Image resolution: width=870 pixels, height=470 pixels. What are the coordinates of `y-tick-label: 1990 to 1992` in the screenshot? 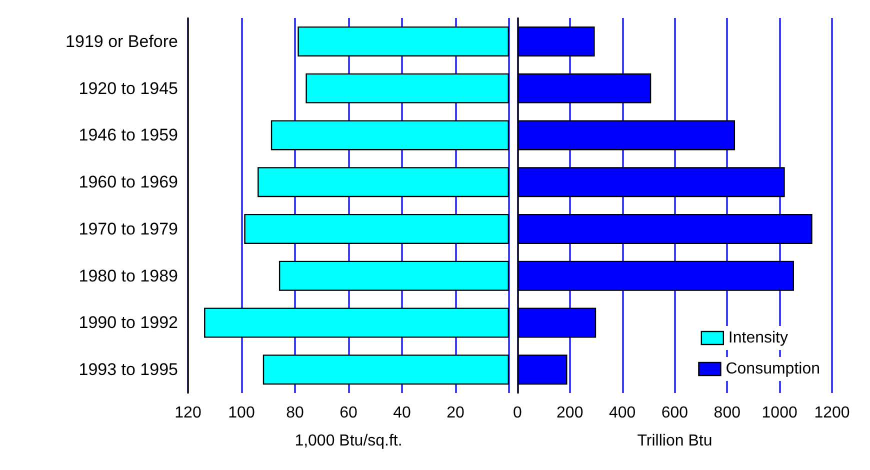 It's located at (128, 322).